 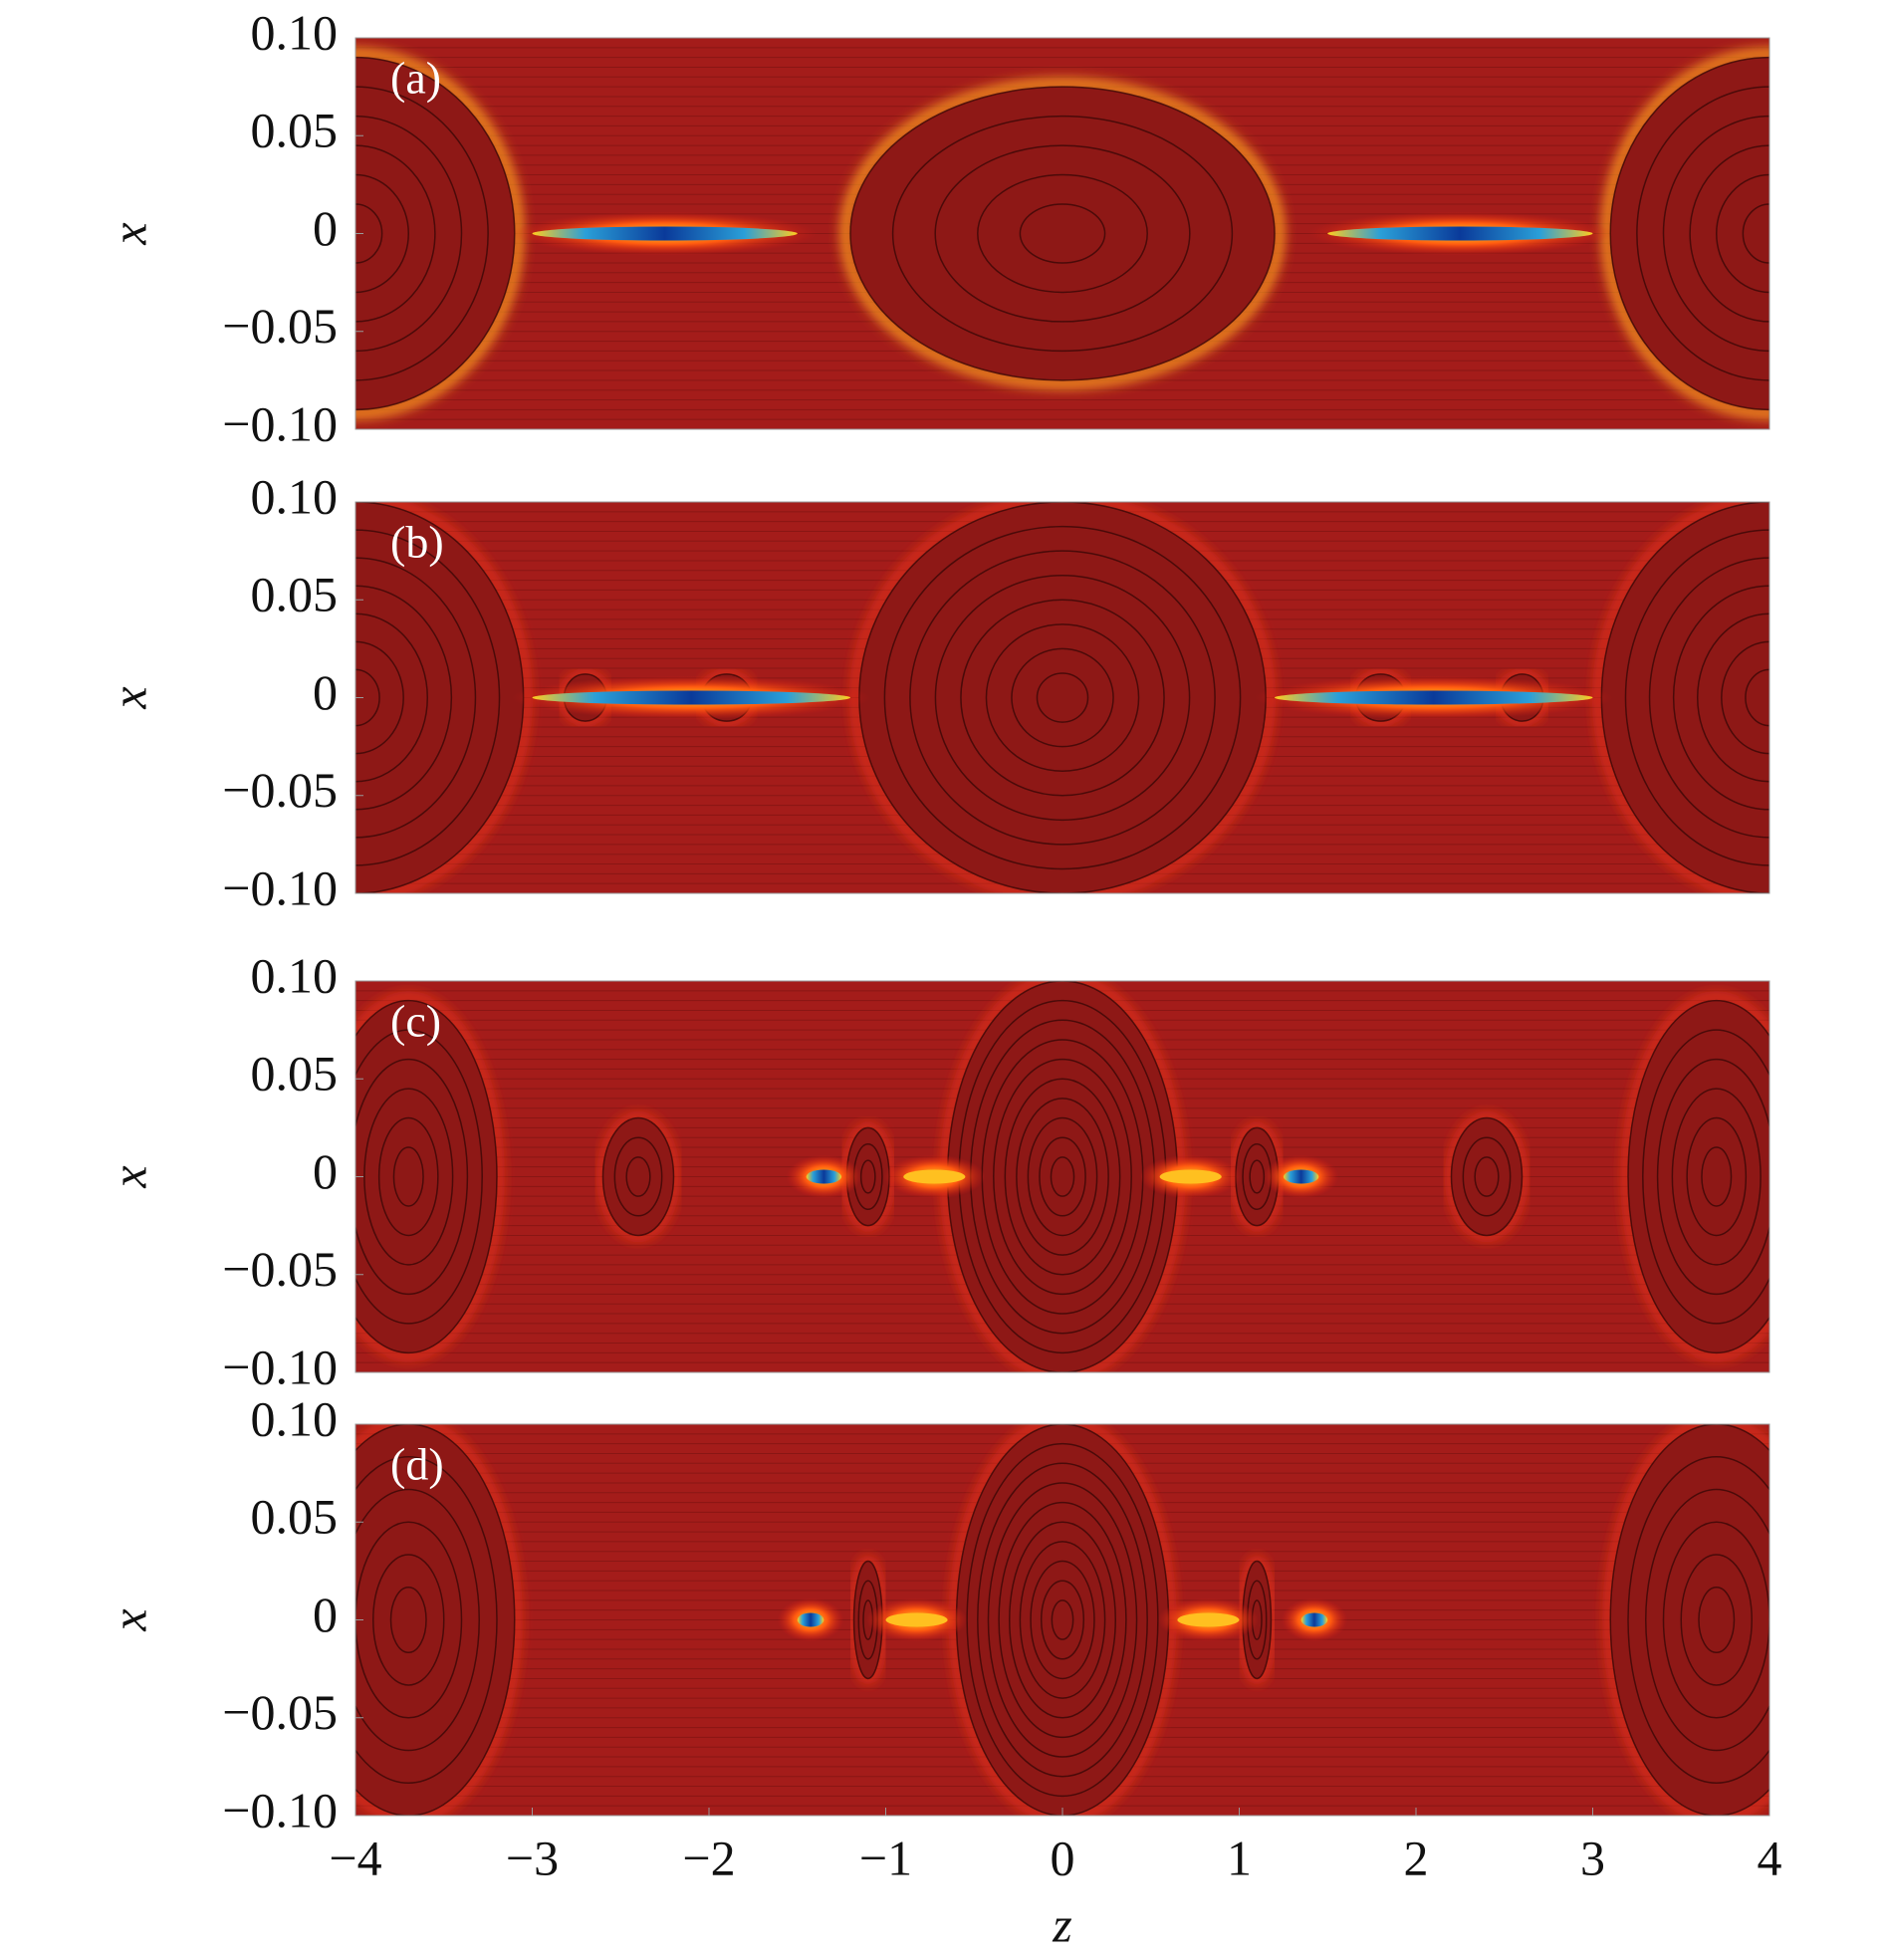 I want to click on panel-label: (c), so click(x=415, y=1021).